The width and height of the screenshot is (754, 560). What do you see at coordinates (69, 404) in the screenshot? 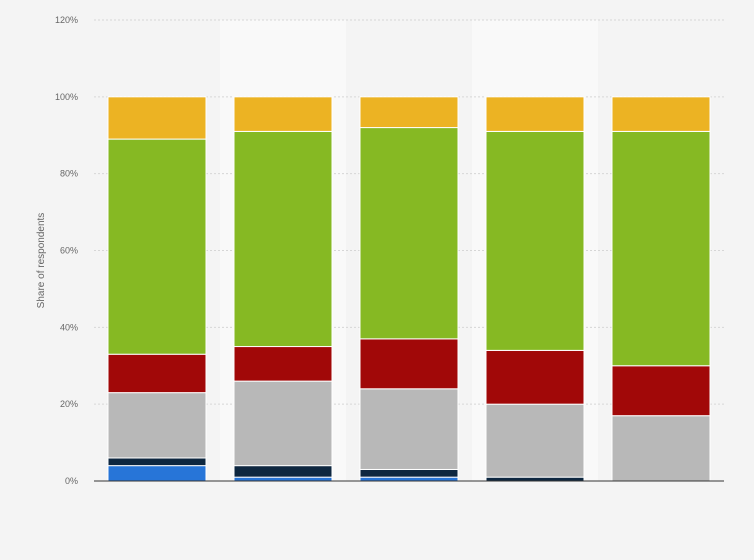
I see `y-tick-label: 20%` at bounding box center [69, 404].